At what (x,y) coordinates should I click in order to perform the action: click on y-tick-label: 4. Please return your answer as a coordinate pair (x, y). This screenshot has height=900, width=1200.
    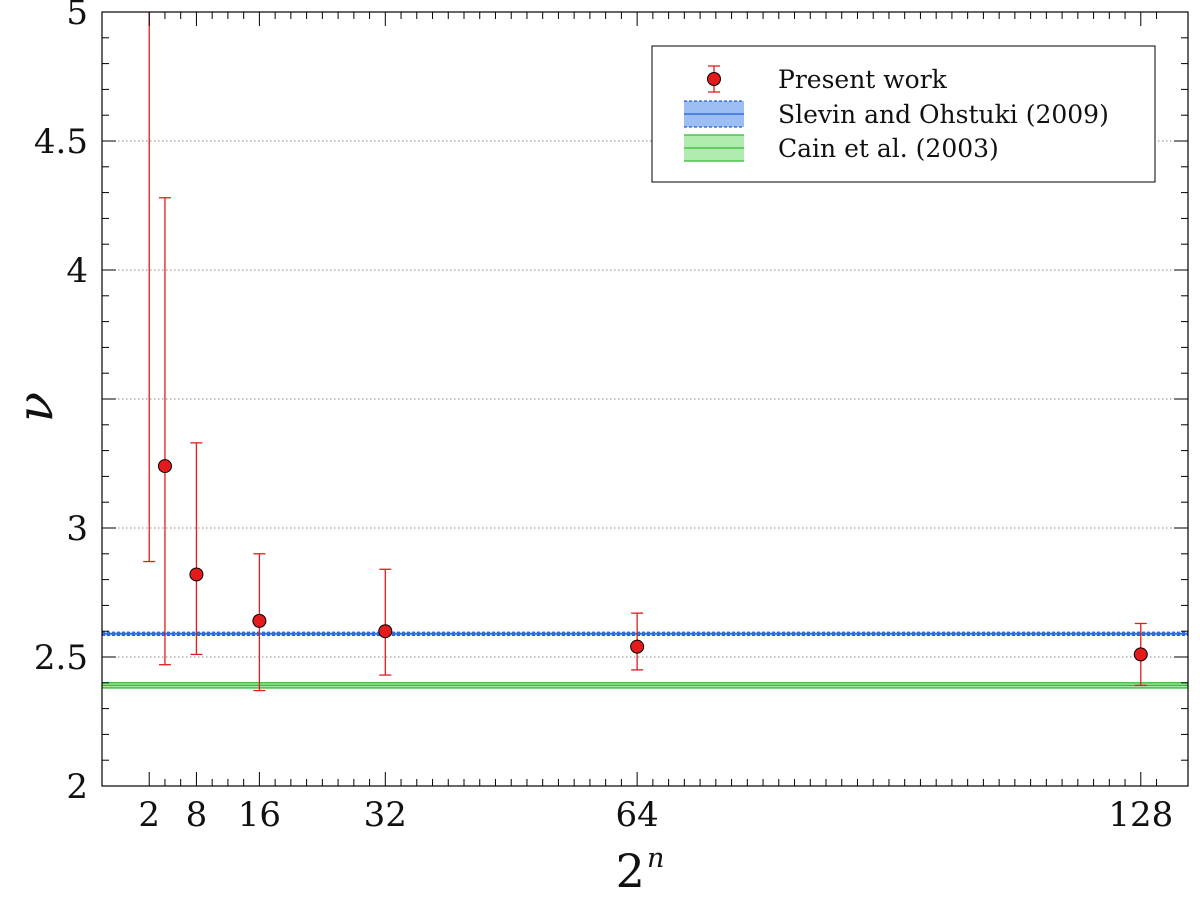
    Looking at the image, I should click on (77, 271).